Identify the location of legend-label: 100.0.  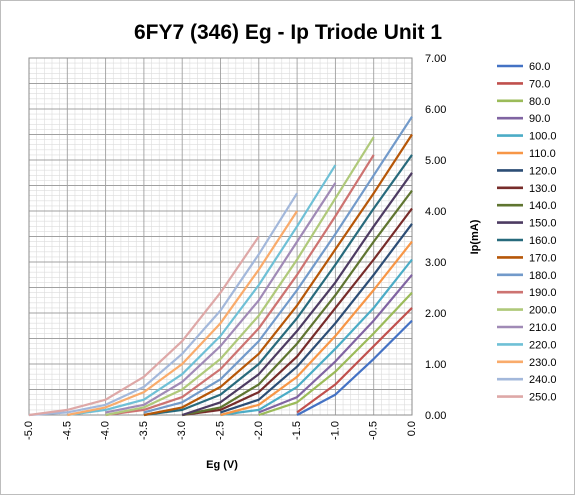
(543, 137).